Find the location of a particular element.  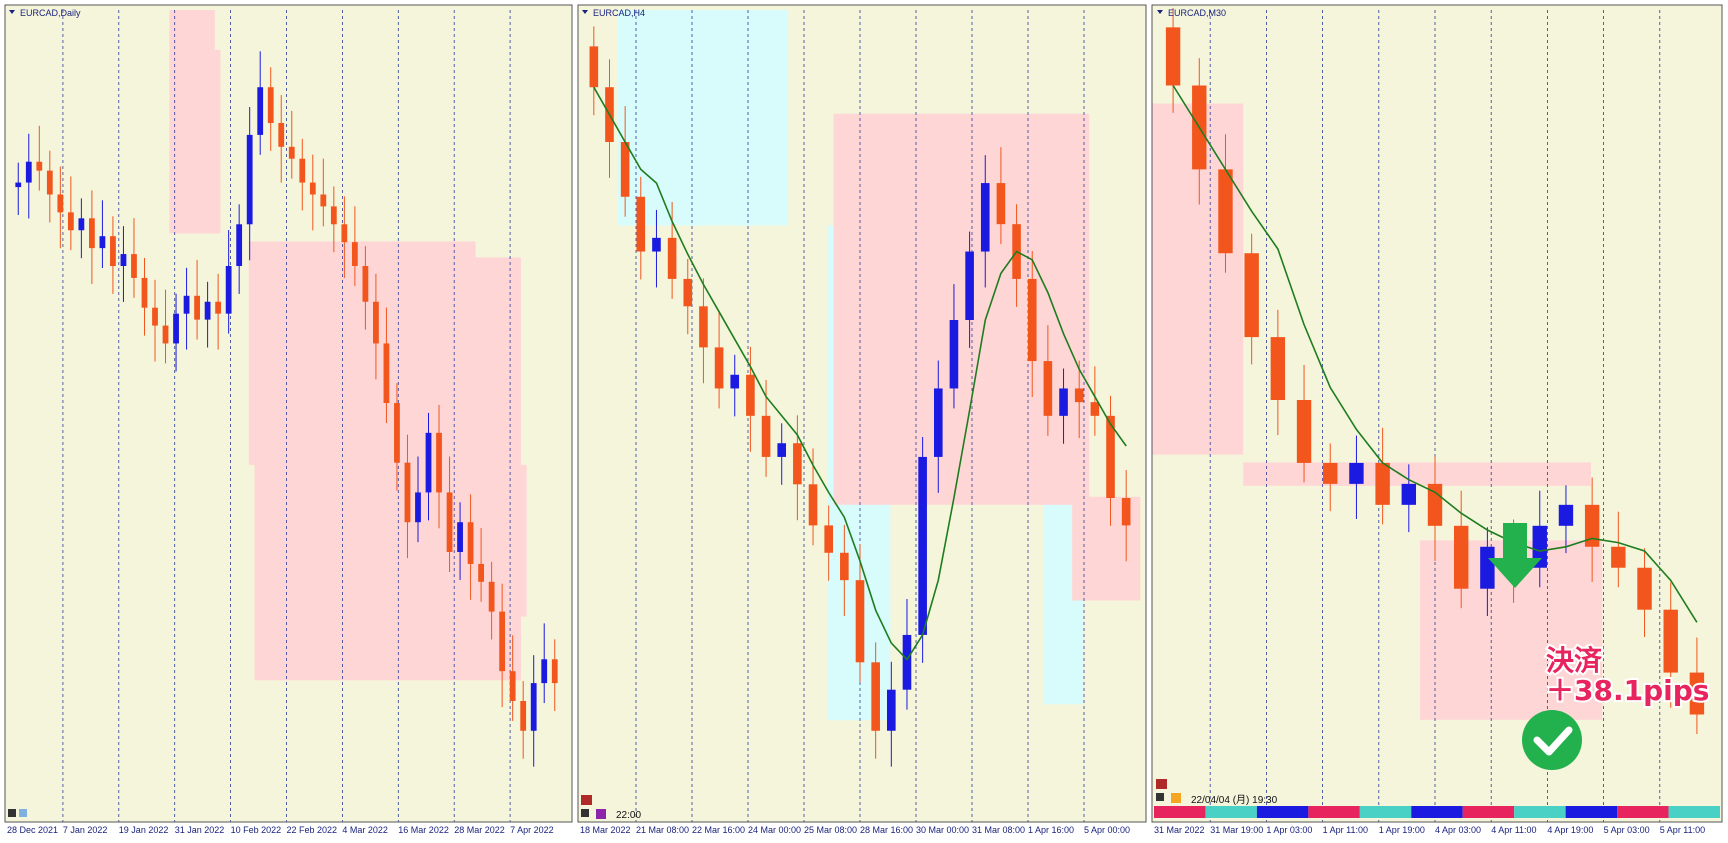

buy-zone is located at coordinates (703, 118).